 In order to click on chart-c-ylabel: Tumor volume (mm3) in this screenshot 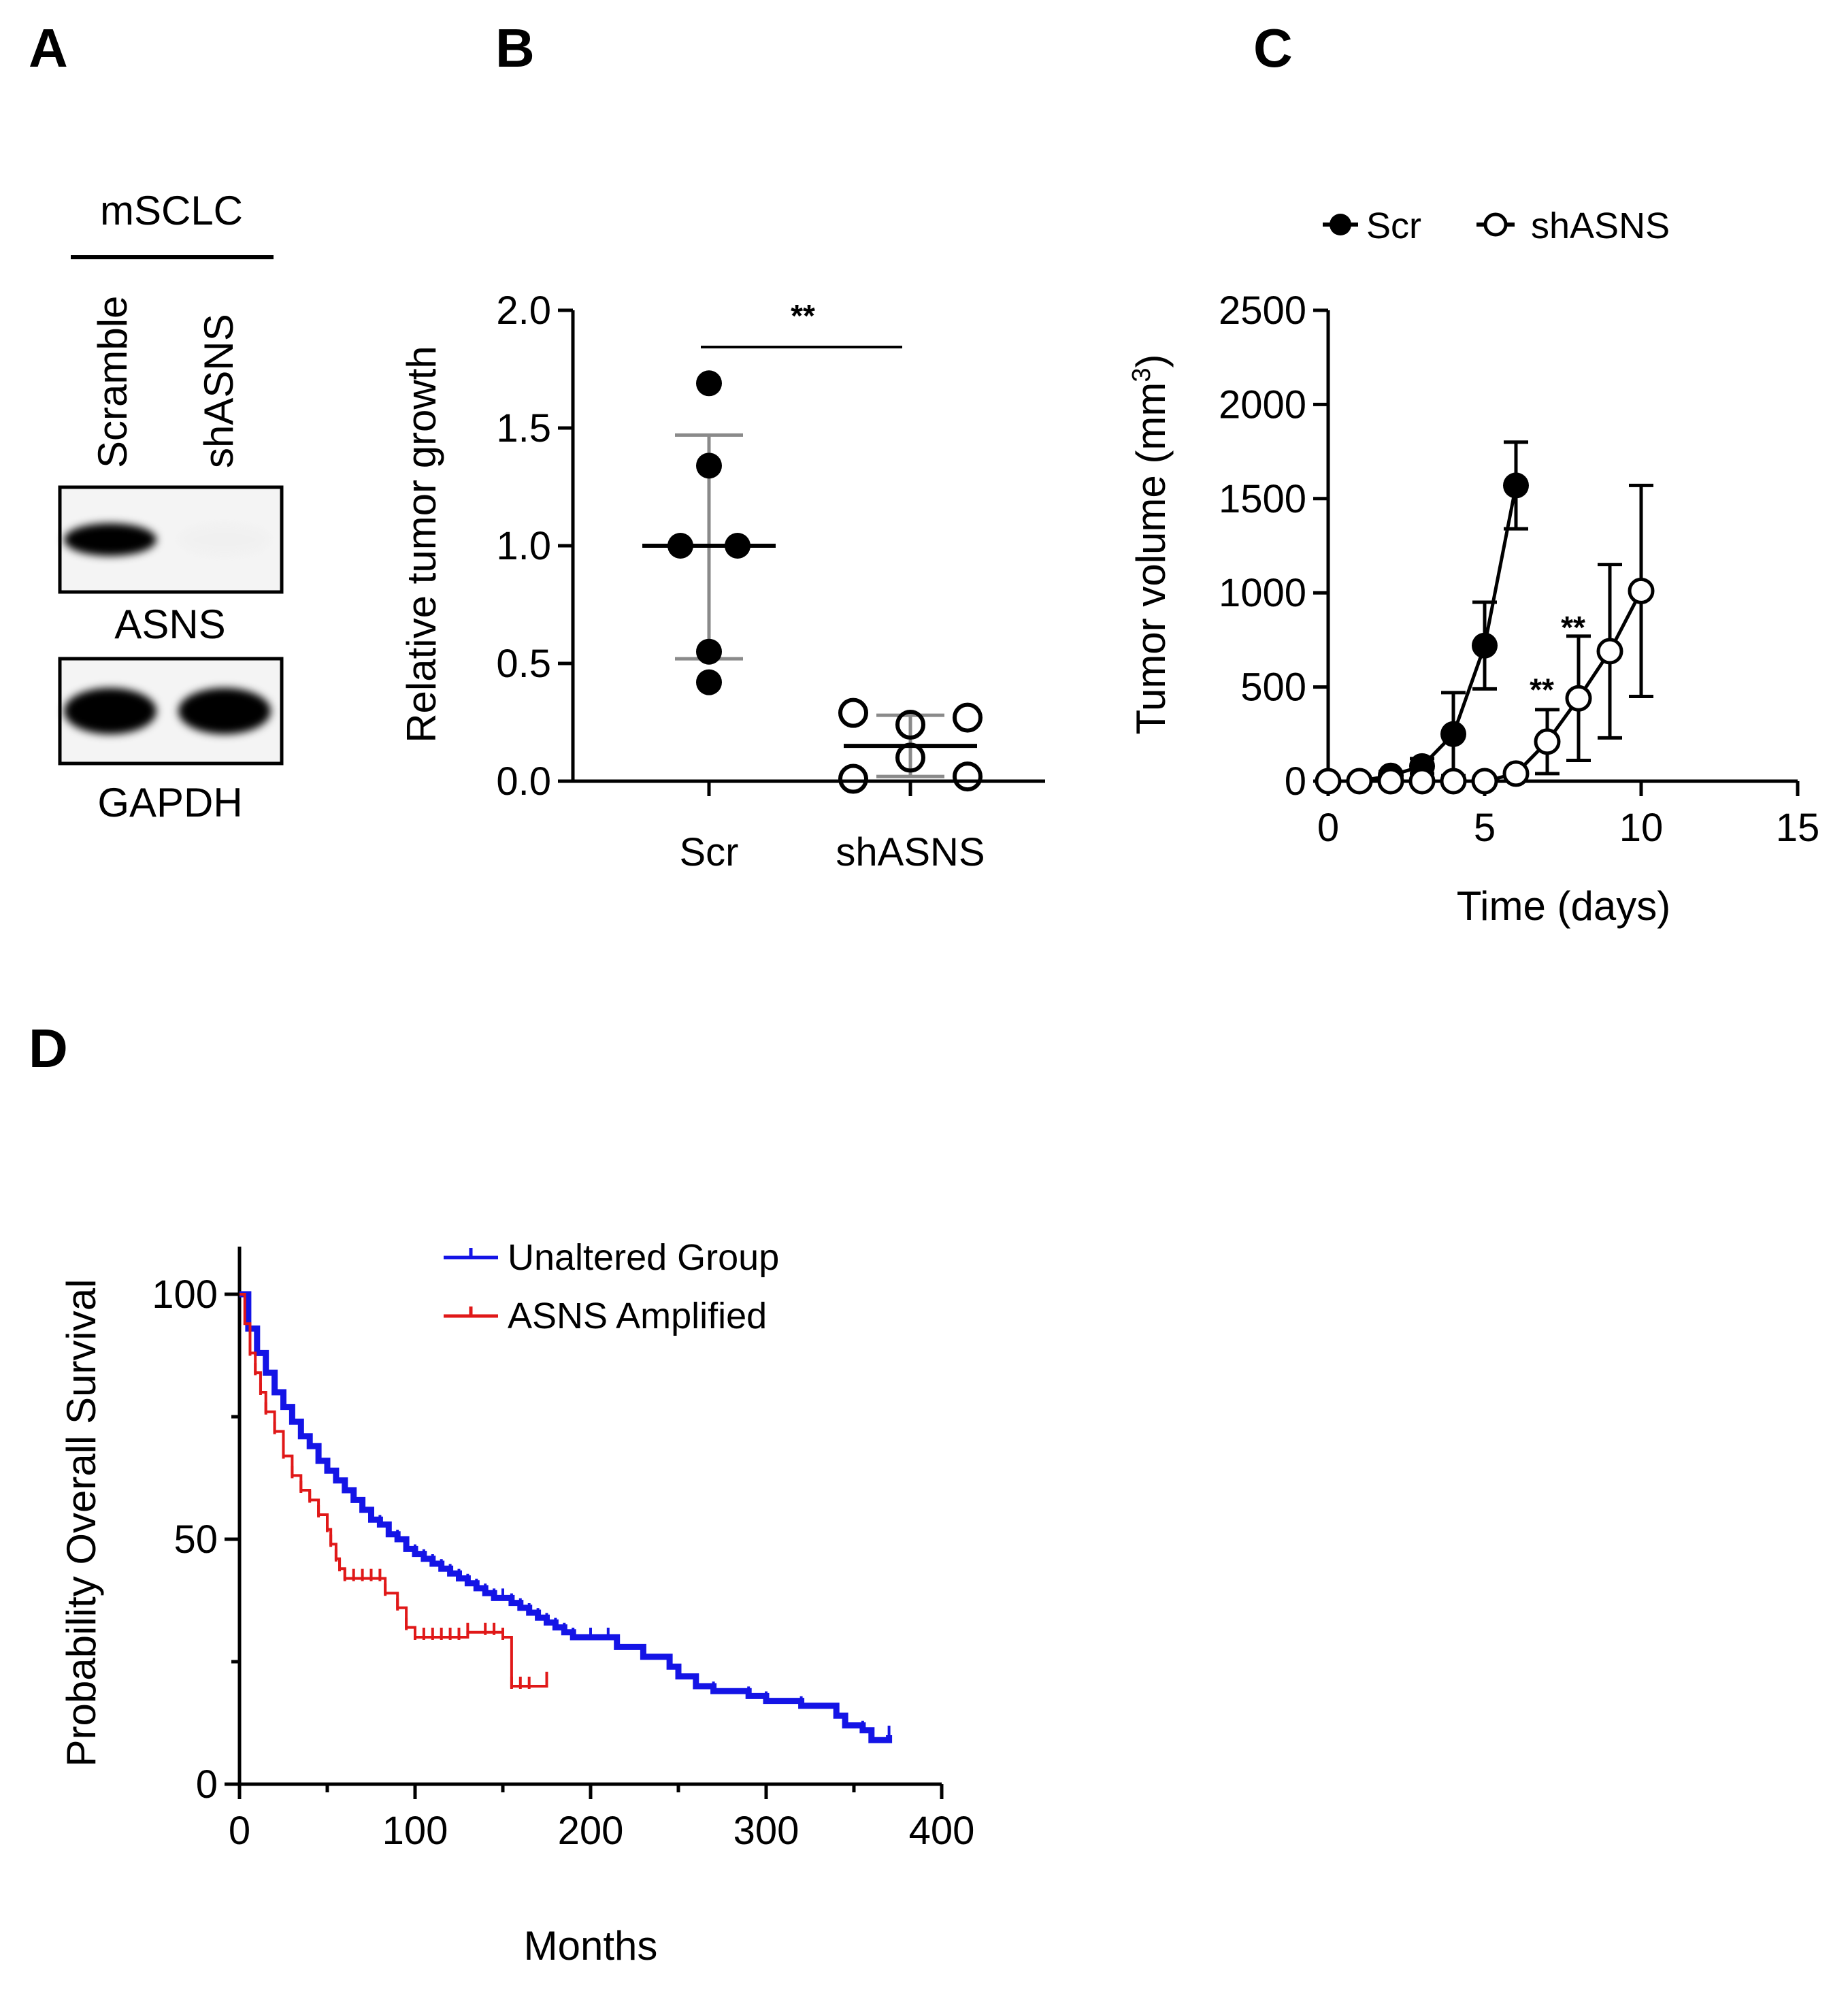, I will do `click(1150, 545)`.